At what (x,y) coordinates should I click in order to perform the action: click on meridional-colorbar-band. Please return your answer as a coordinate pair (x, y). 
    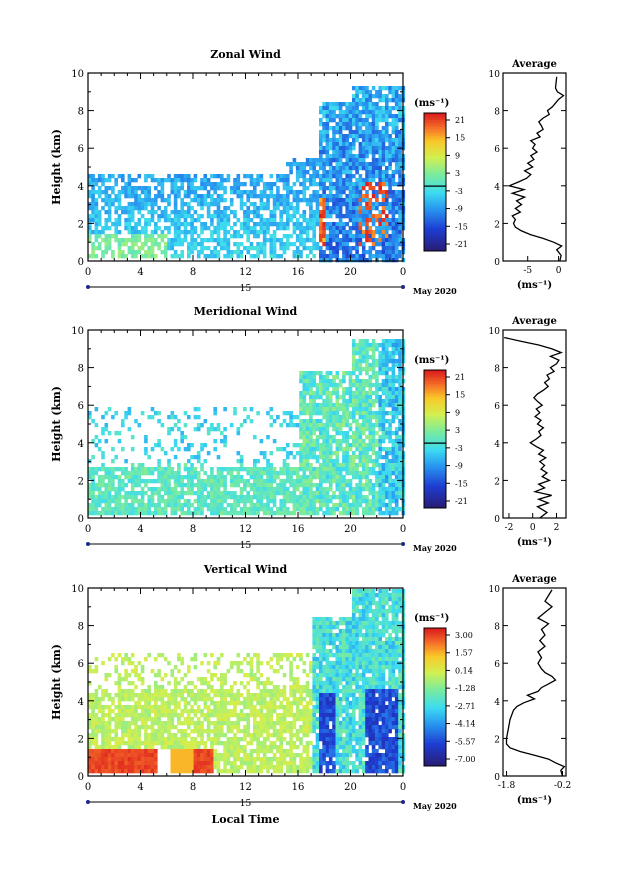
    Looking at the image, I should click on (435, 394).